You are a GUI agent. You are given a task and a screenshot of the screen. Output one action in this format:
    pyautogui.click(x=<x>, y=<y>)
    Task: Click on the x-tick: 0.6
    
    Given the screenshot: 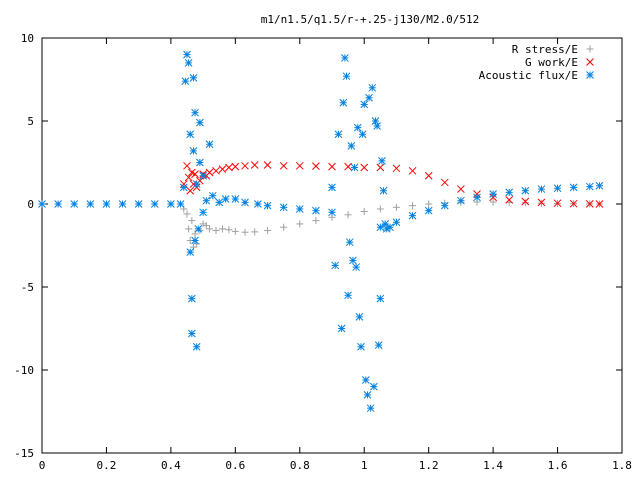 What is the action you would take?
    pyautogui.click(x=235, y=255)
    